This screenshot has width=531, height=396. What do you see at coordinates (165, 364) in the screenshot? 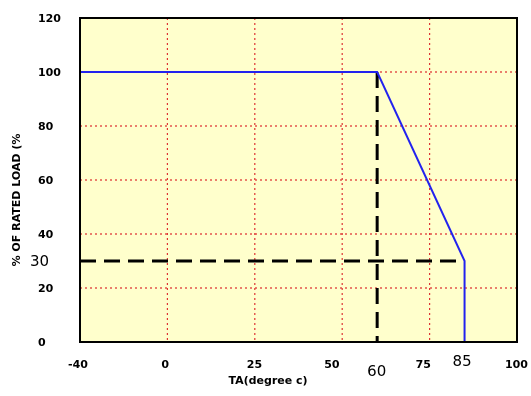
I see `x-tick-label: 0` at bounding box center [165, 364].